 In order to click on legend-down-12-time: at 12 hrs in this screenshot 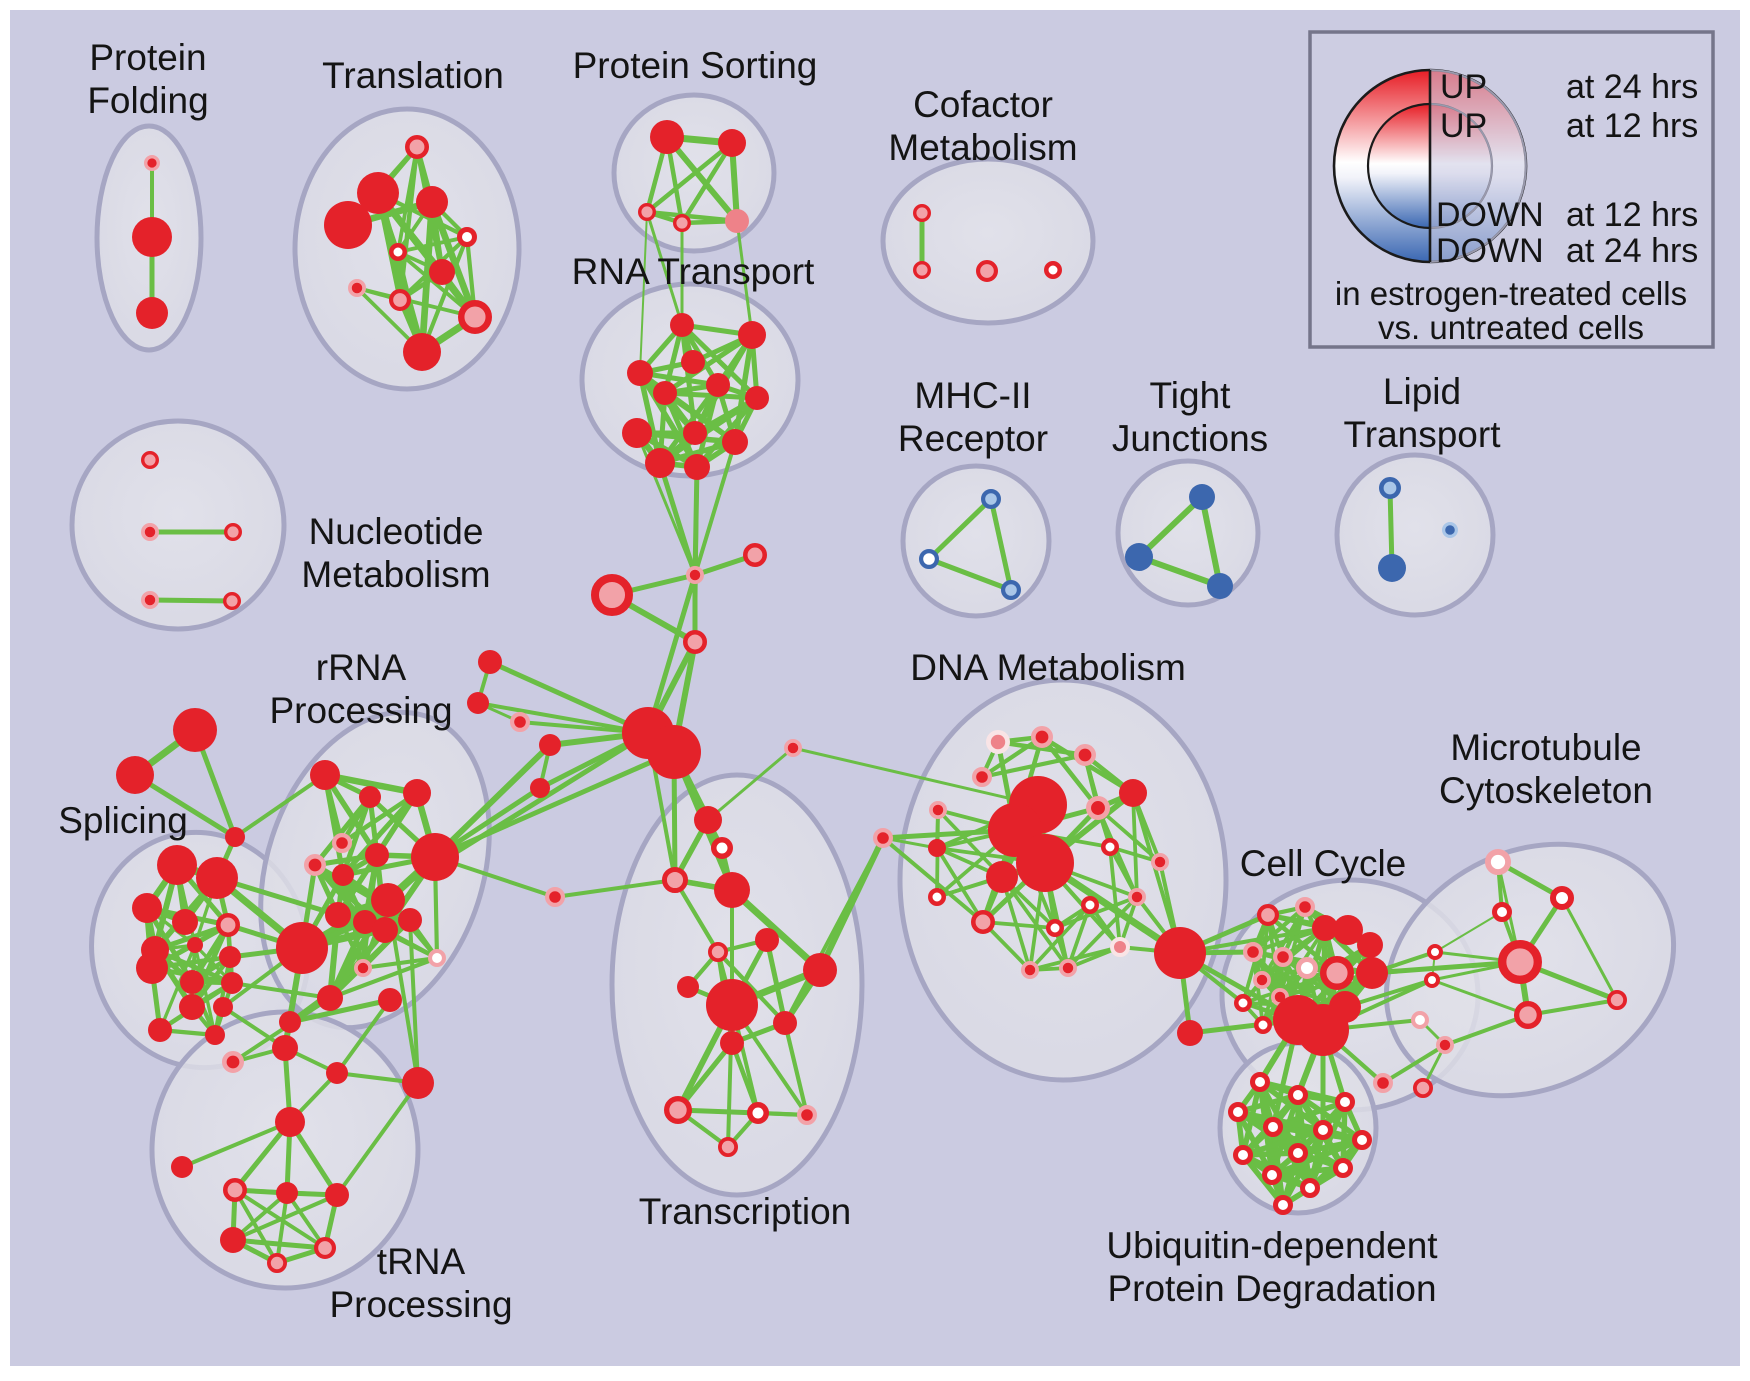, I will do `click(1632, 215)`.